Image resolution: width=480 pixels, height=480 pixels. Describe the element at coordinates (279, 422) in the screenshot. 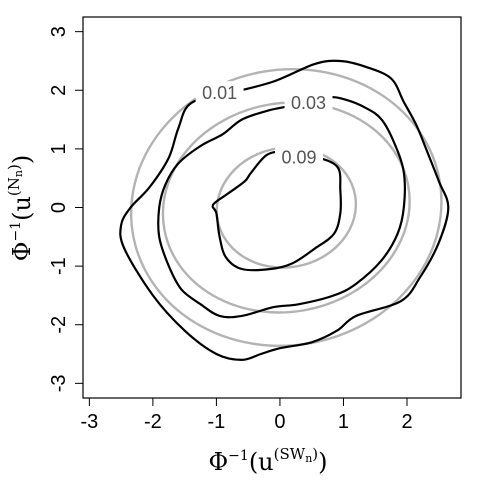

I see `x-tick-label: 0` at that location.